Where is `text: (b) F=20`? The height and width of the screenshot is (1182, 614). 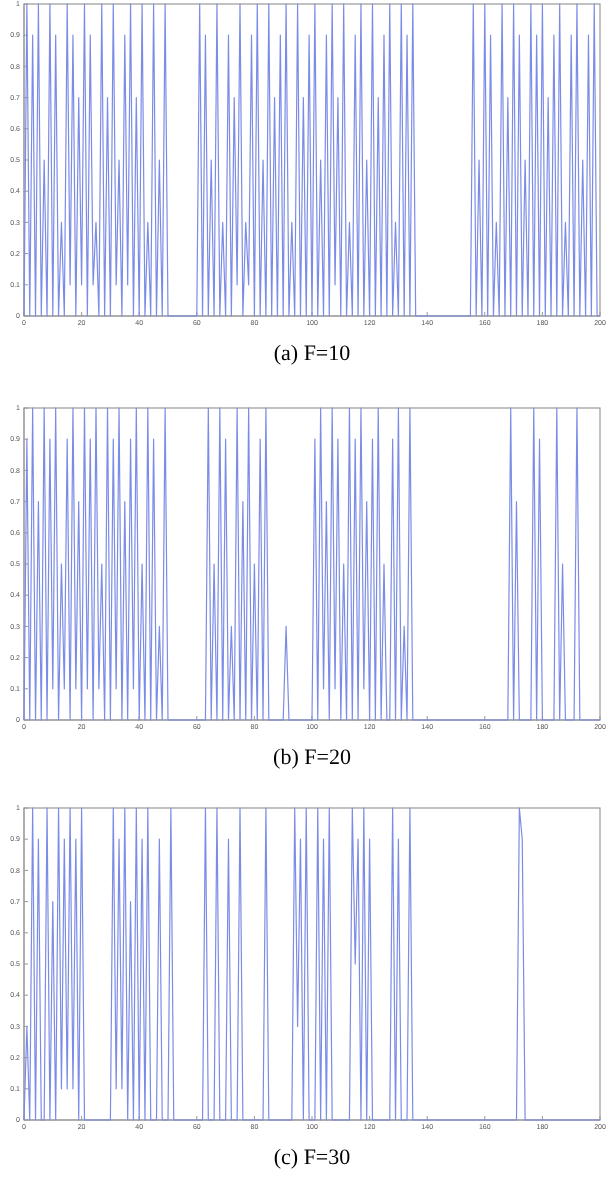
text: (b) F=20 is located at coordinates (312, 758).